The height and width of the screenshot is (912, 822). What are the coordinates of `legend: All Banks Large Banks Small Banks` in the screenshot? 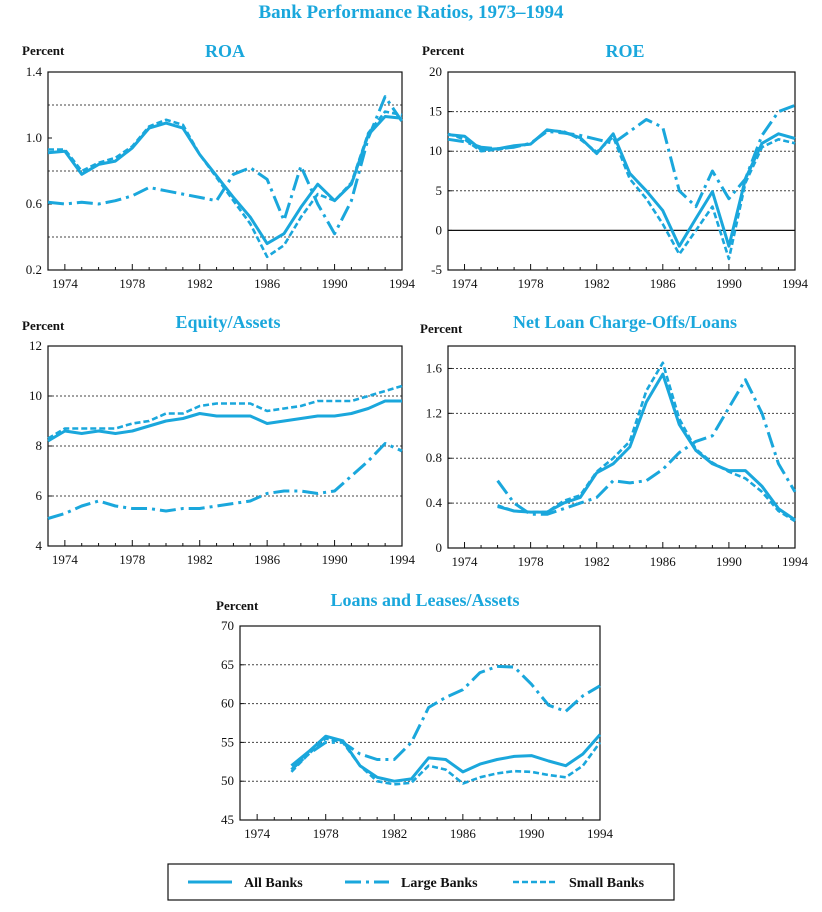 It's located at (421, 882).